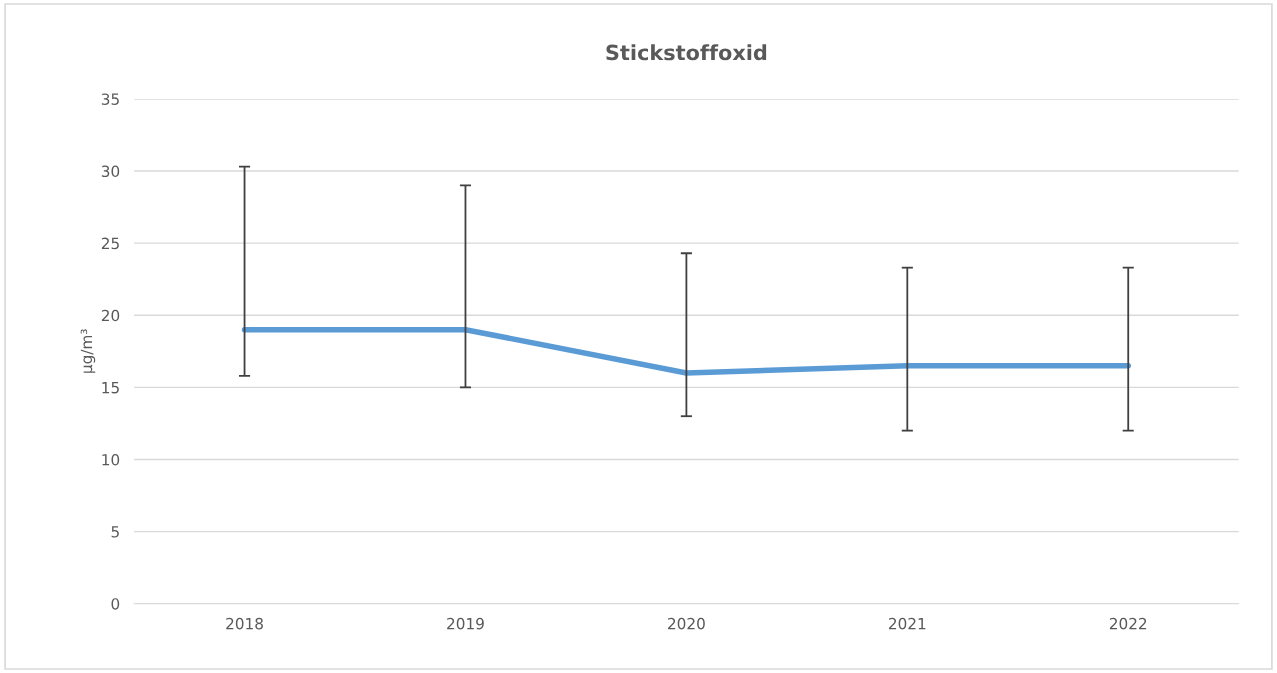  Describe the element at coordinates (88, 351) in the screenshot. I see `y-axis-title: µg/m³` at that location.